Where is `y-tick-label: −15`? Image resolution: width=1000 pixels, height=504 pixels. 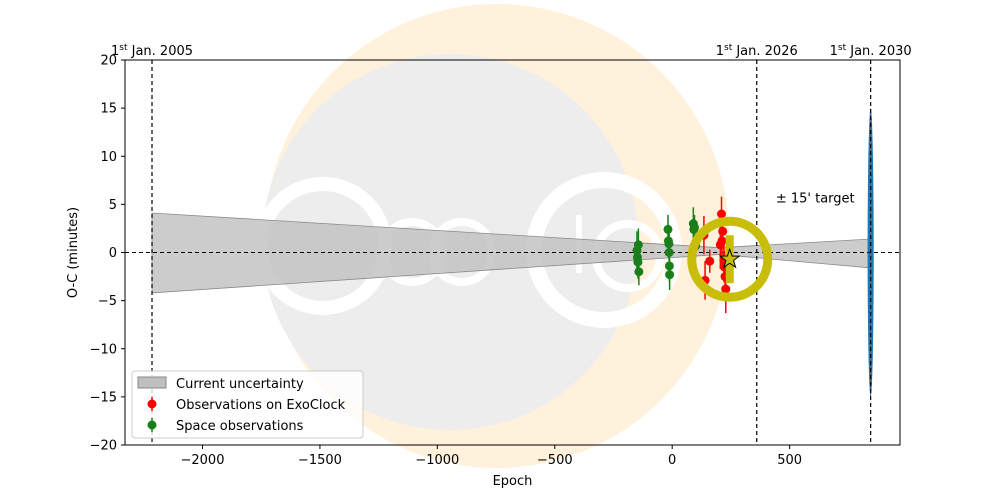 y-tick-label: −15 is located at coordinates (103, 397).